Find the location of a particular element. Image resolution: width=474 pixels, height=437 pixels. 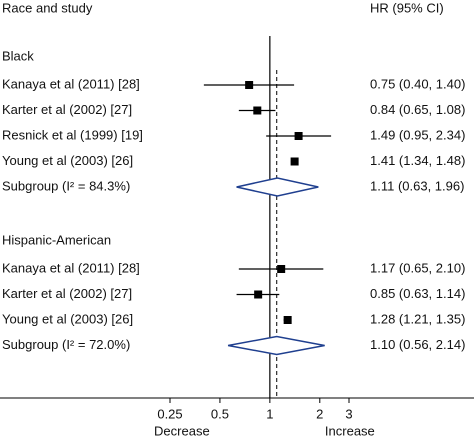

x-tick-label: 3 is located at coordinates (348, 413).